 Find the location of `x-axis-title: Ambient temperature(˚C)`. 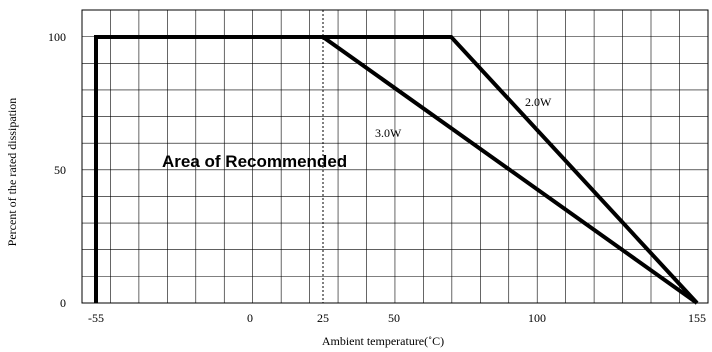

x-axis-title: Ambient temperature(˚C) is located at coordinates (383, 341).